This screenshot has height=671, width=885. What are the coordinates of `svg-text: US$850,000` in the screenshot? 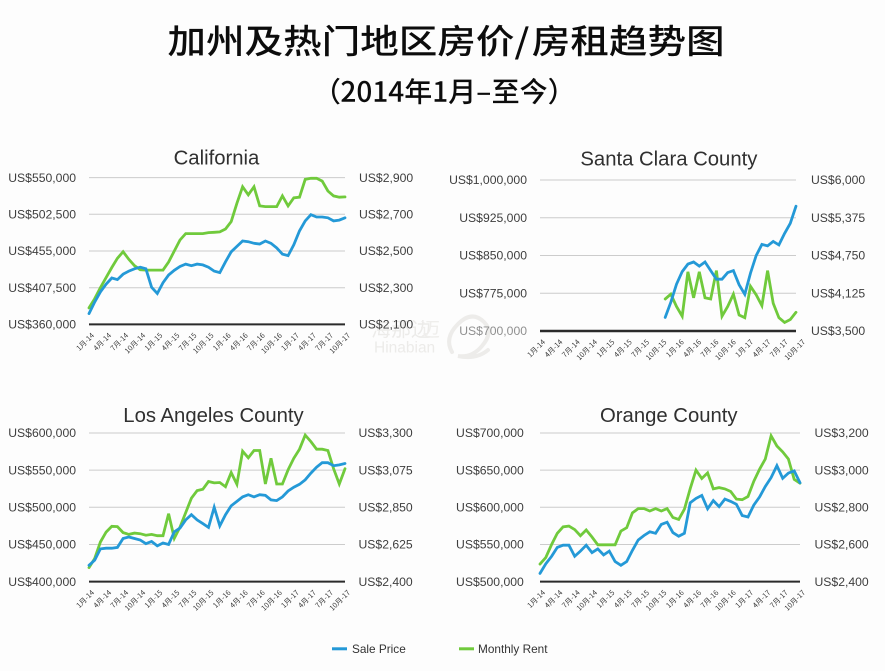 It's located at (493, 256).